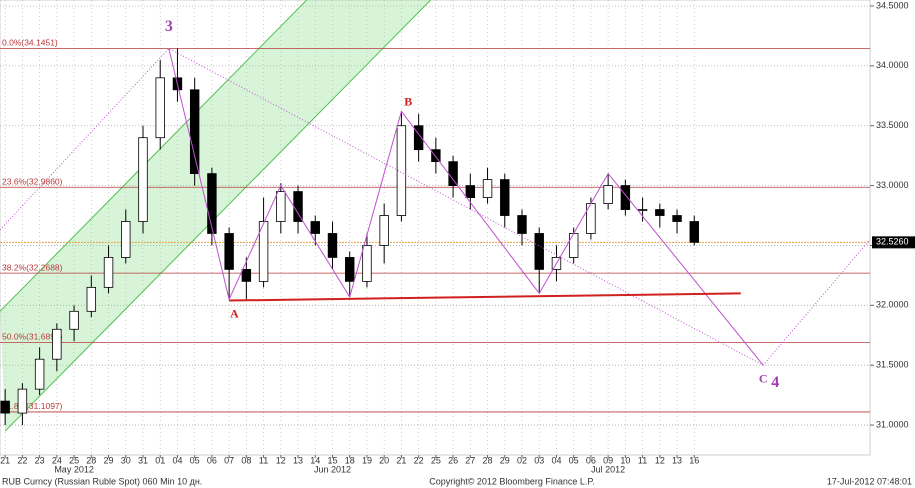  I want to click on wave-label: A, so click(234, 314).